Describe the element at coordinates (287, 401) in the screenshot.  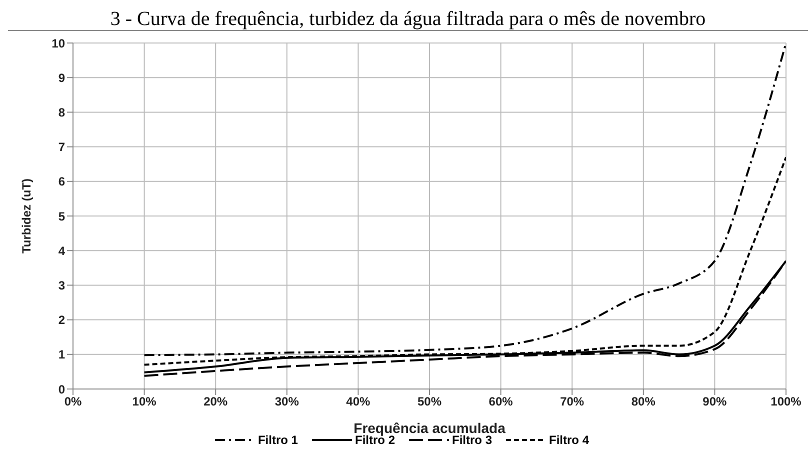
I see `x-tick-label: 30%` at that location.